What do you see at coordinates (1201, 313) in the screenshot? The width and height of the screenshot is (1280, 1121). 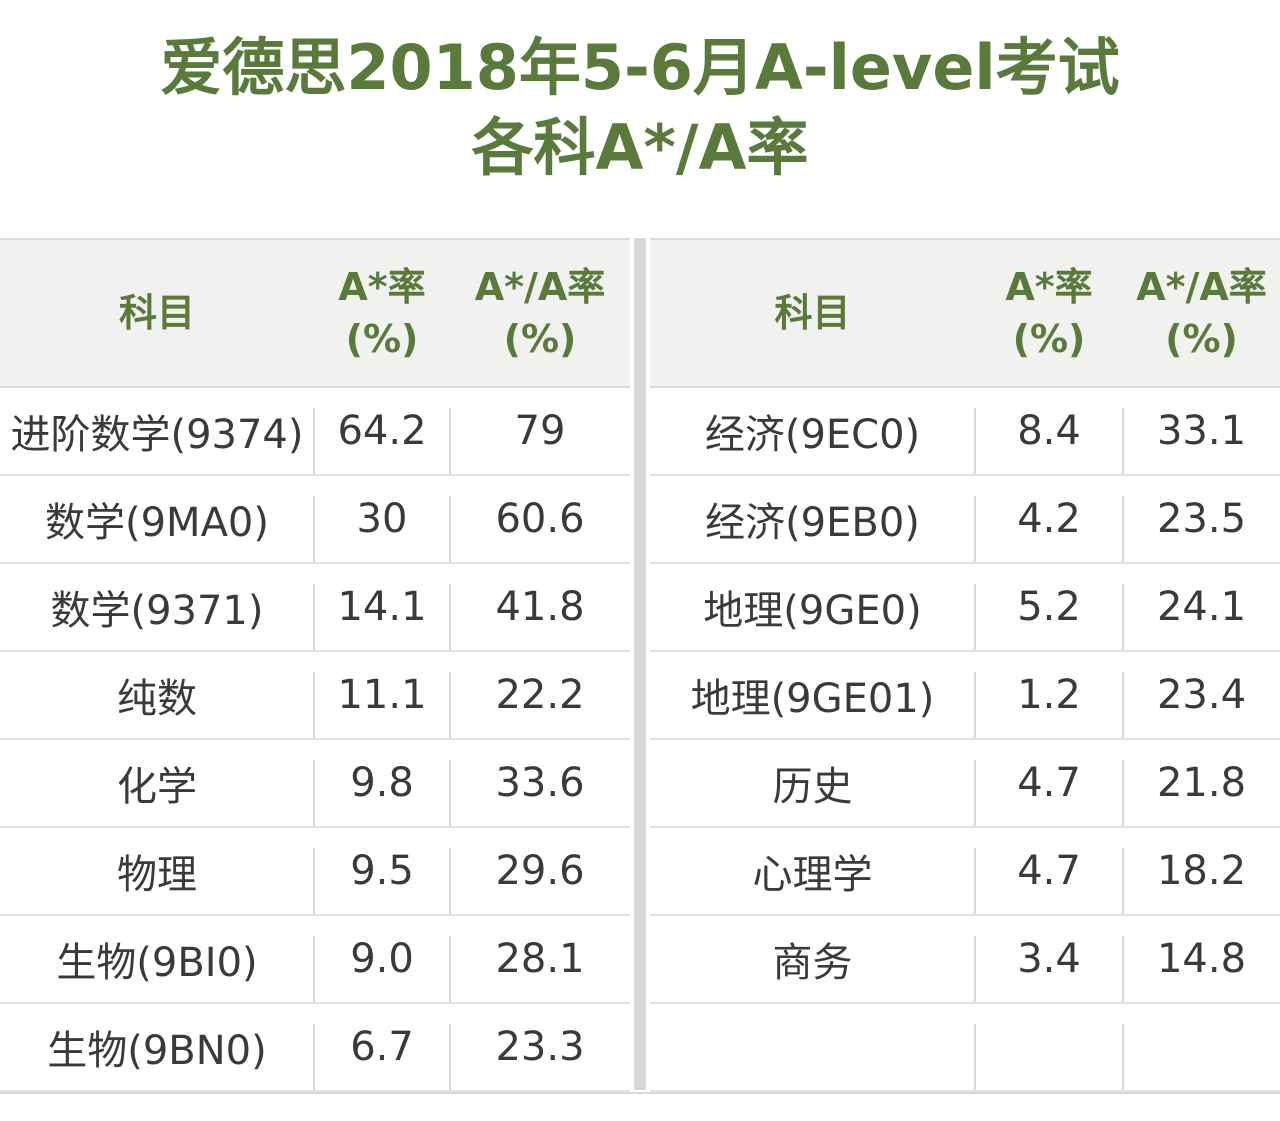 I see `right-header-astar-a: A*/A率 (%)` at bounding box center [1201, 313].